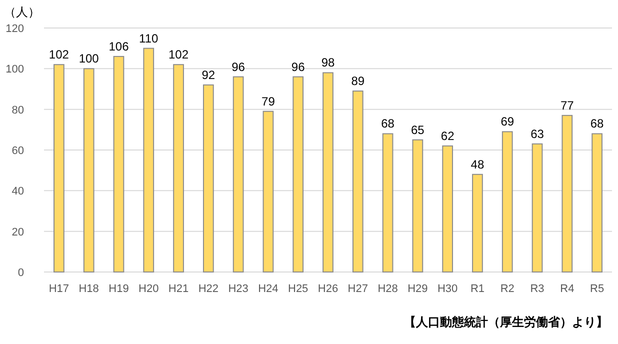  I want to click on text: 【人口動態統計（厚生労働省）より】, so click(506, 322).